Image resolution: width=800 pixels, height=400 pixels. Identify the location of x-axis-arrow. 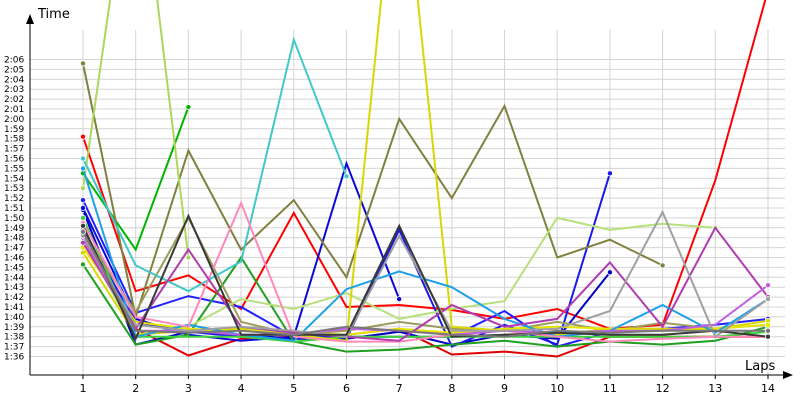
(788, 375).